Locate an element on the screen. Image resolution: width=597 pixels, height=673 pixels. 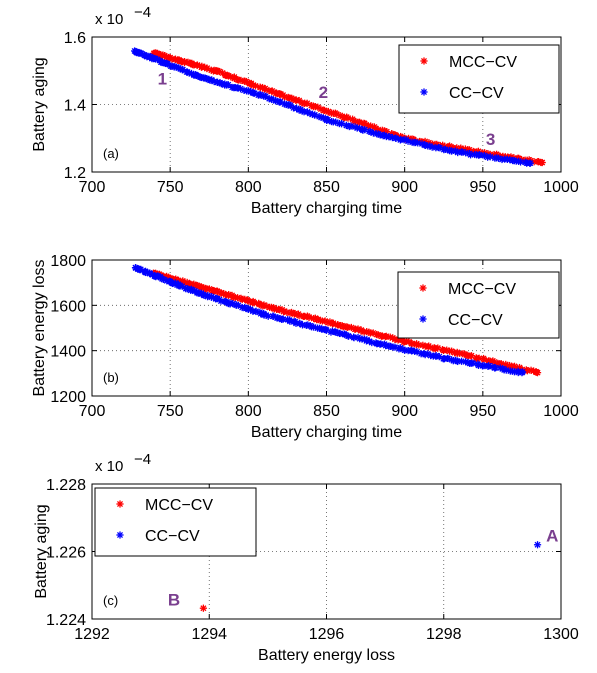
y-tick-label: 1.228 is located at coordinates (66, 485).